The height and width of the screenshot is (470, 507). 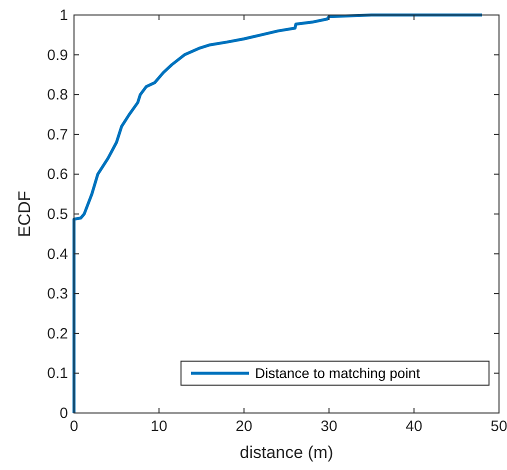 I want to click on y-tick-label: 0.9, so click(x=57, y=55).